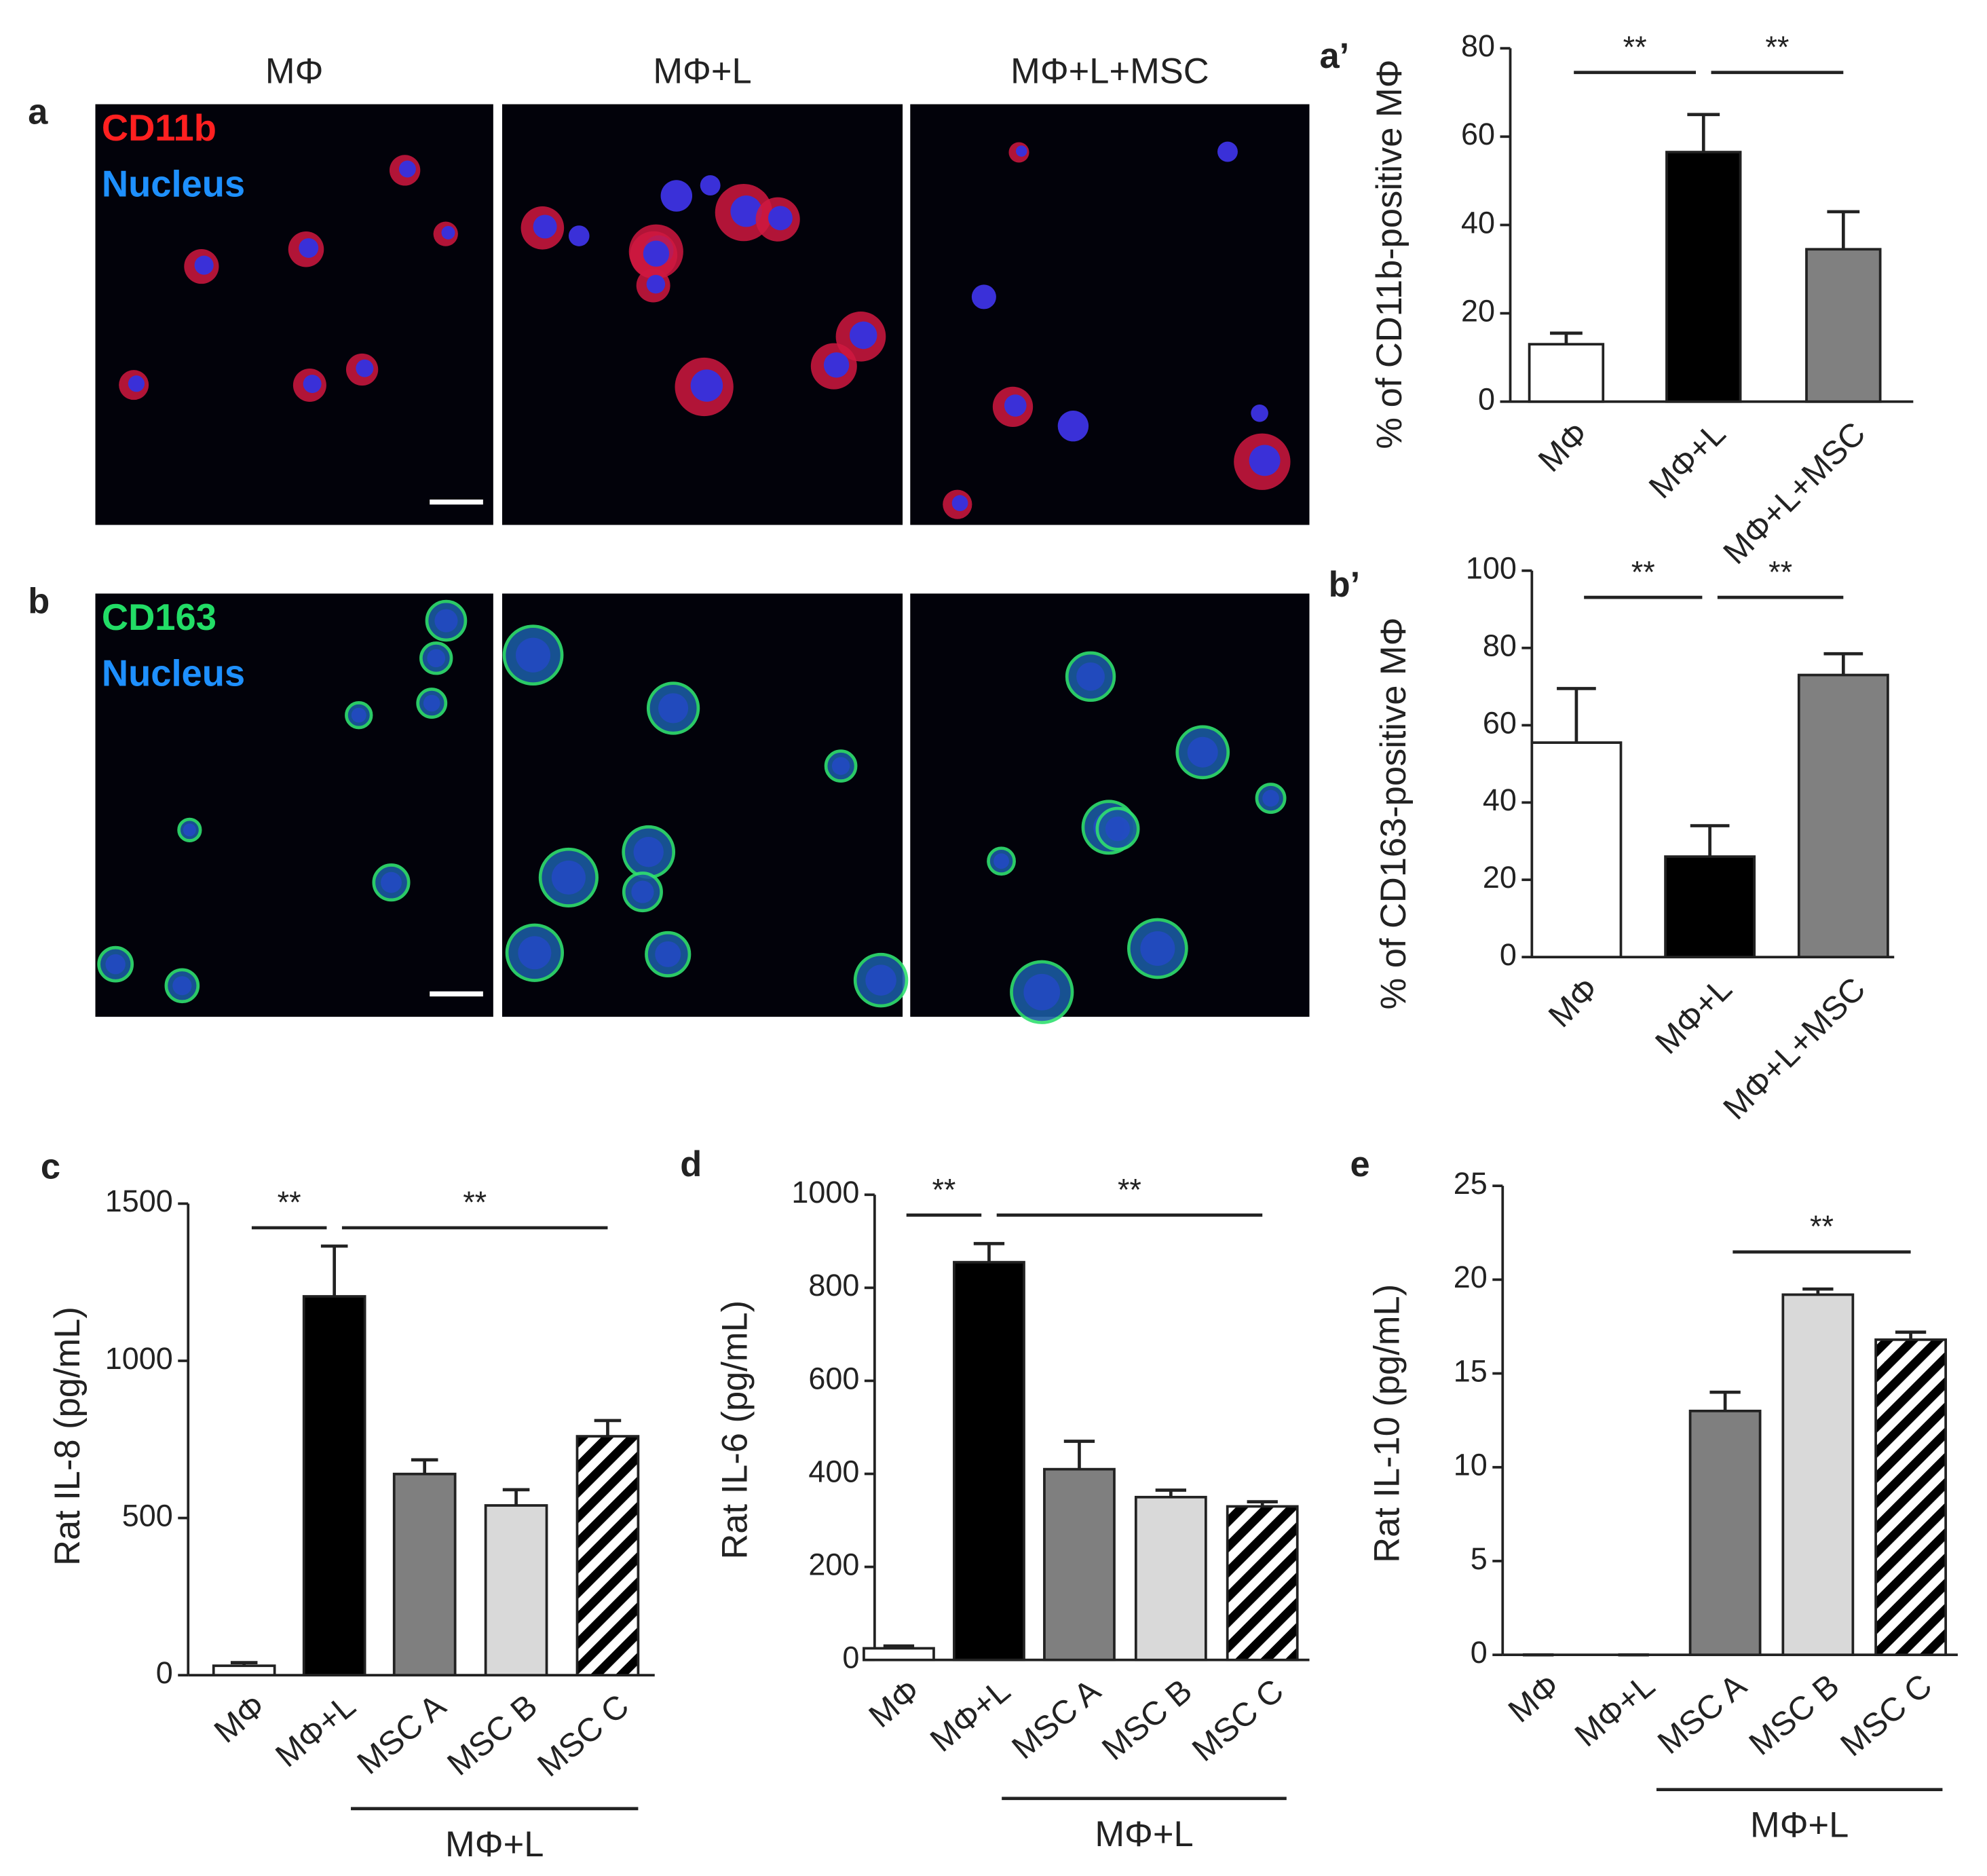 This screenshot has width=1987, height=1876. I want to click on y-tick-label: 1500, so click(139, 1201).